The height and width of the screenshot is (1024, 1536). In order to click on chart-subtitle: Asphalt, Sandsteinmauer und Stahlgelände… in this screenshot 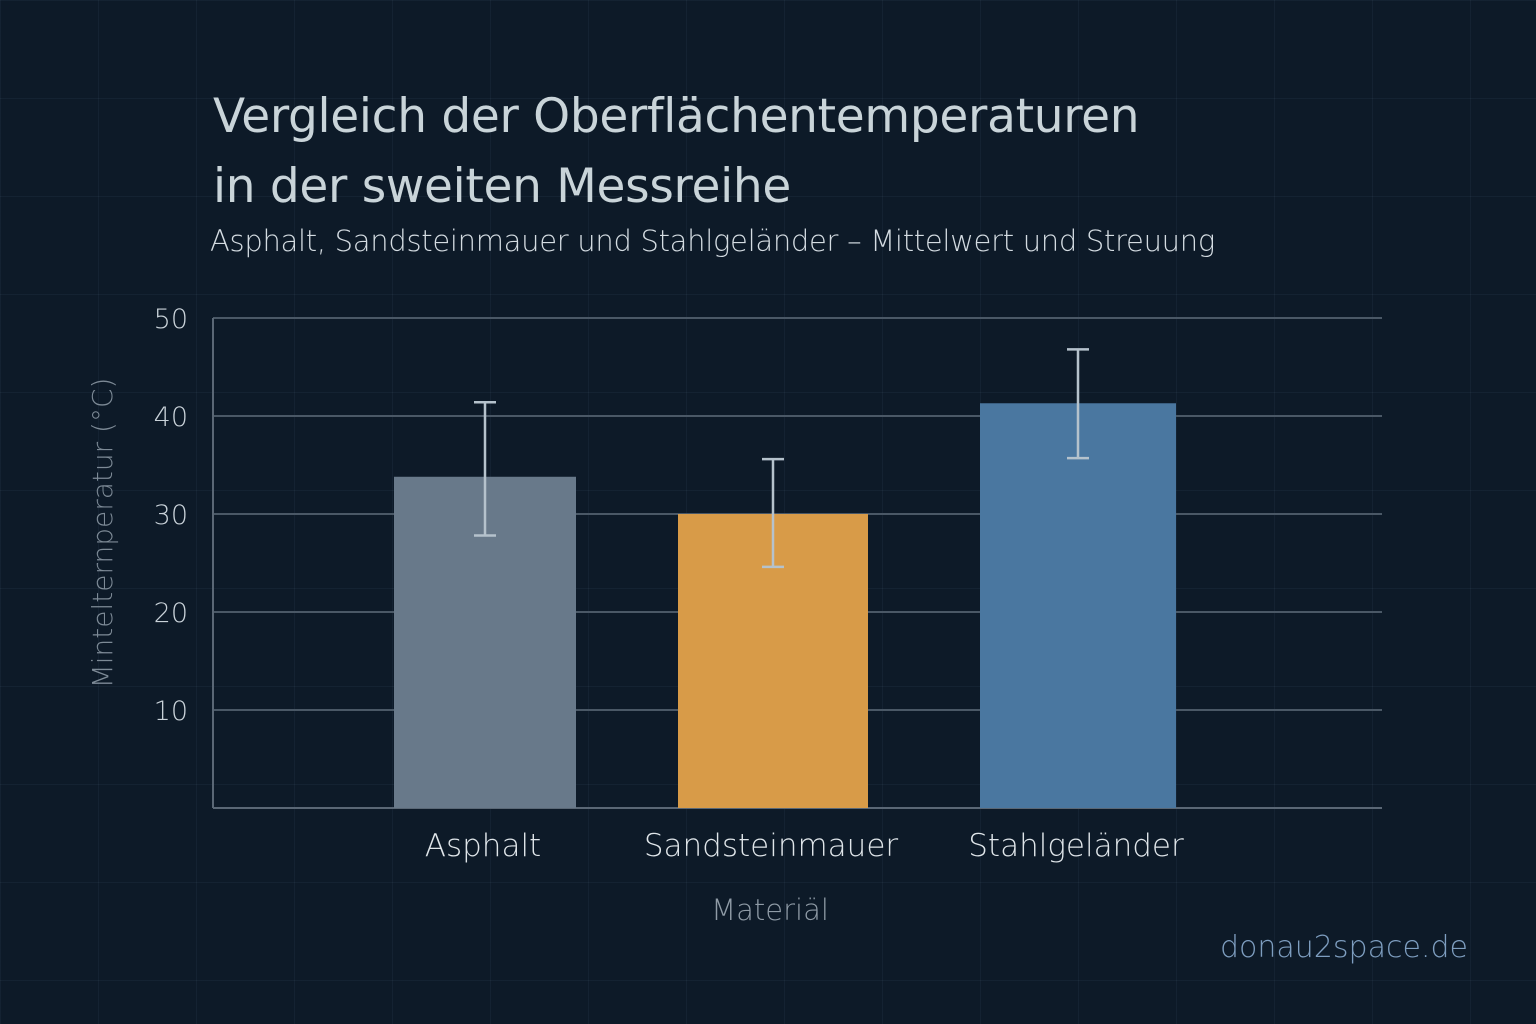, I will do `click(712, 241)`.